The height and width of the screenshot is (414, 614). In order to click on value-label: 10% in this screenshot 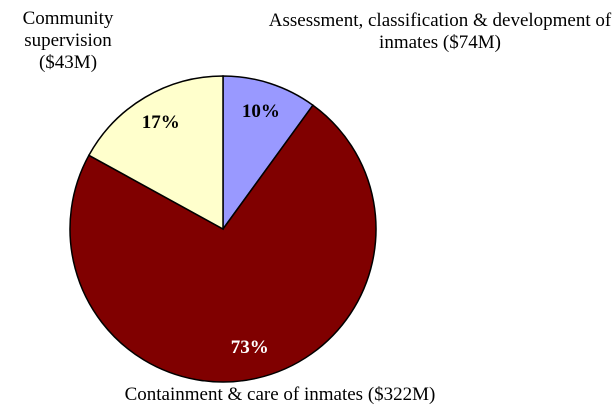, I will do `click(261, 111)`.